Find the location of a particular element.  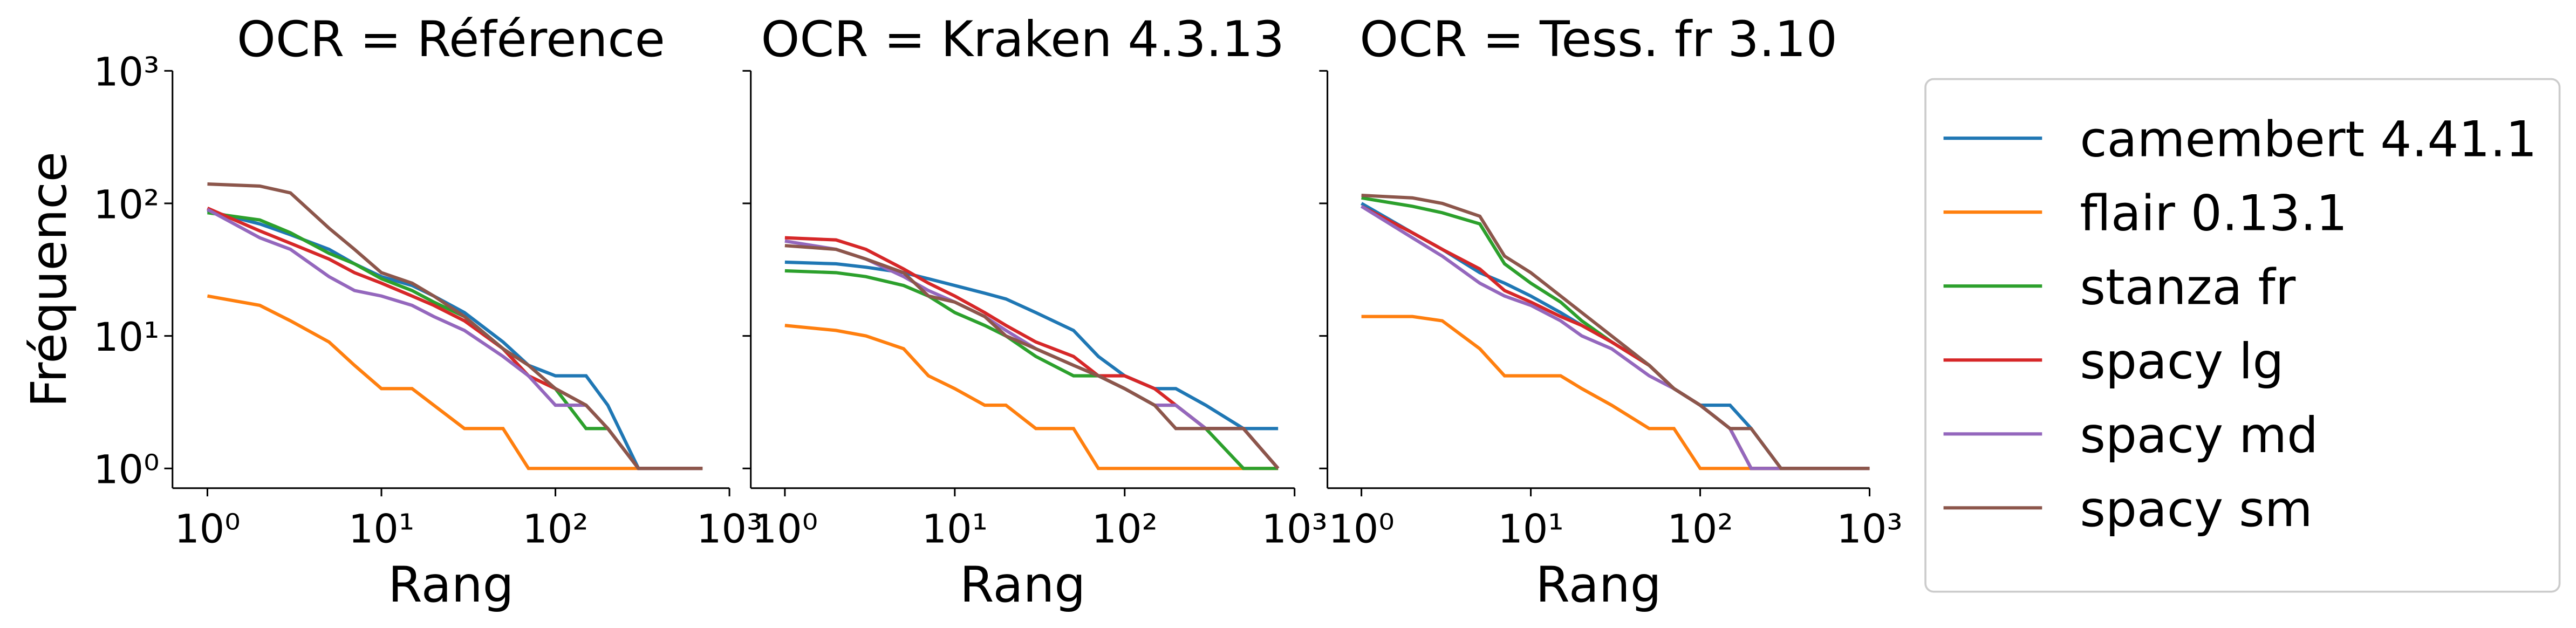

y-tick-label: 10¹ is located at coordinates (126, 337).